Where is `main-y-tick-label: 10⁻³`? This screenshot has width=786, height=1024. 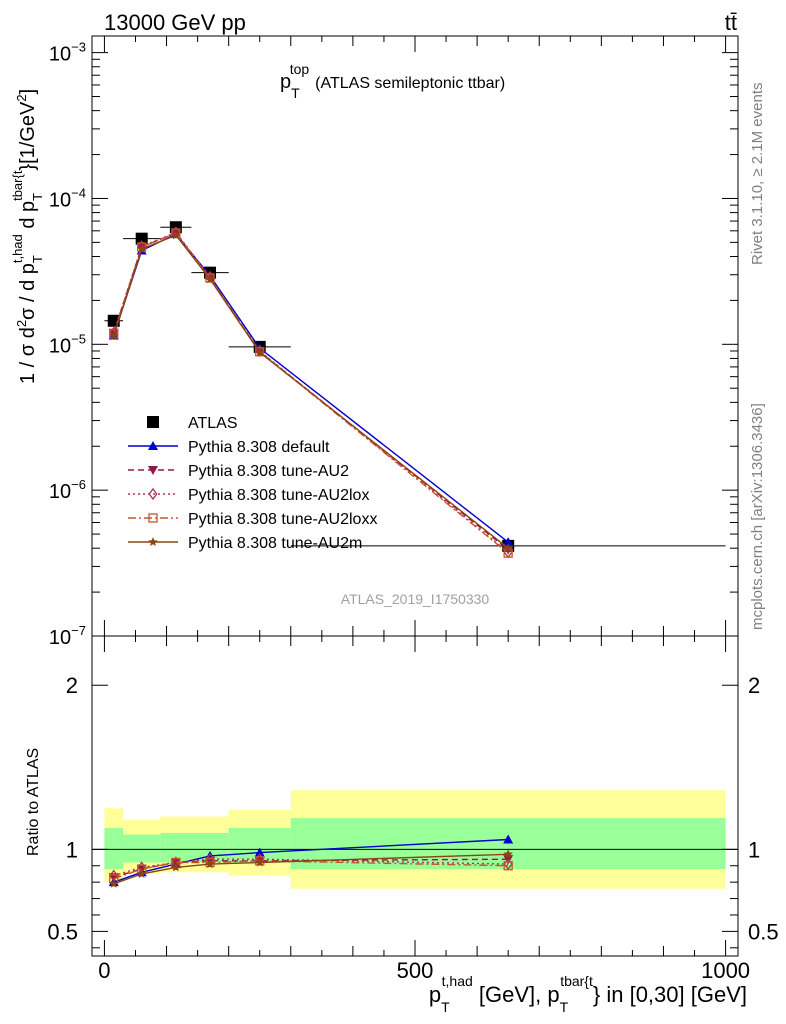 main-y-tick-label: 10⁻³ is located at coordinates (67, 53).